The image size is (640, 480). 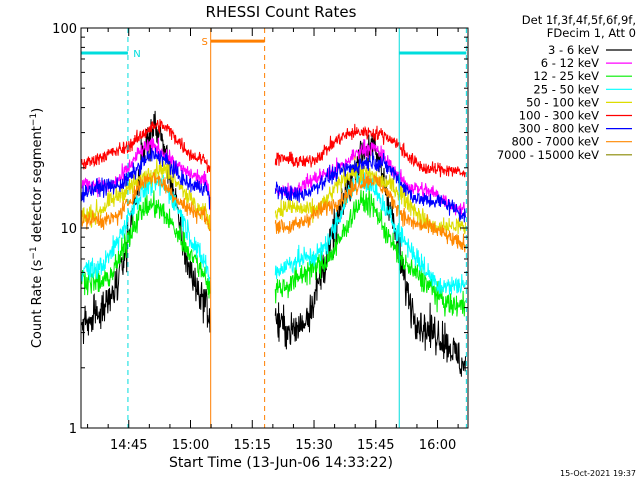 I want to click on y-axis-label-end: ), so click(x=37, y=110).